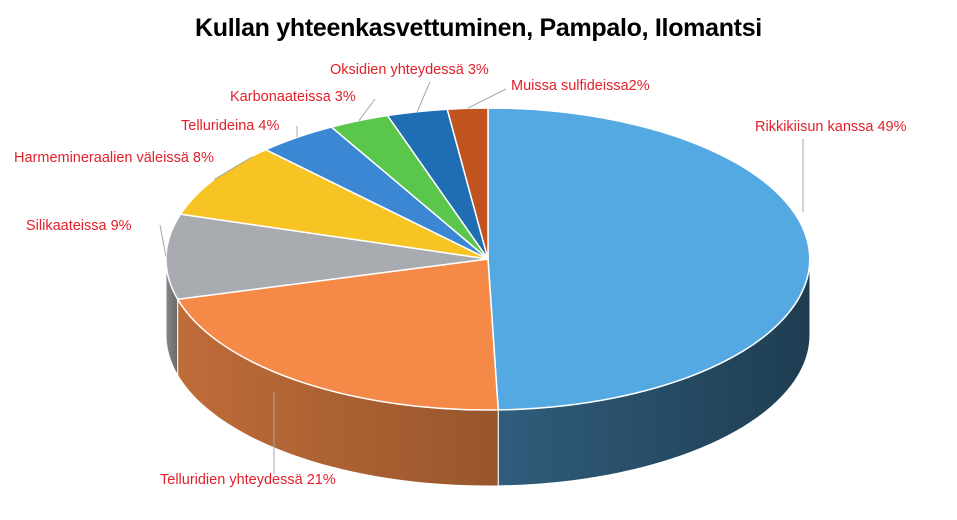 The height and width of the screenshot is (520, 957). What do you see at coordinates (114, 158) in the screenshot?
I see `slice-label-3: Harmemineraalien väleissä 8%` at bounding box center [114, 158].